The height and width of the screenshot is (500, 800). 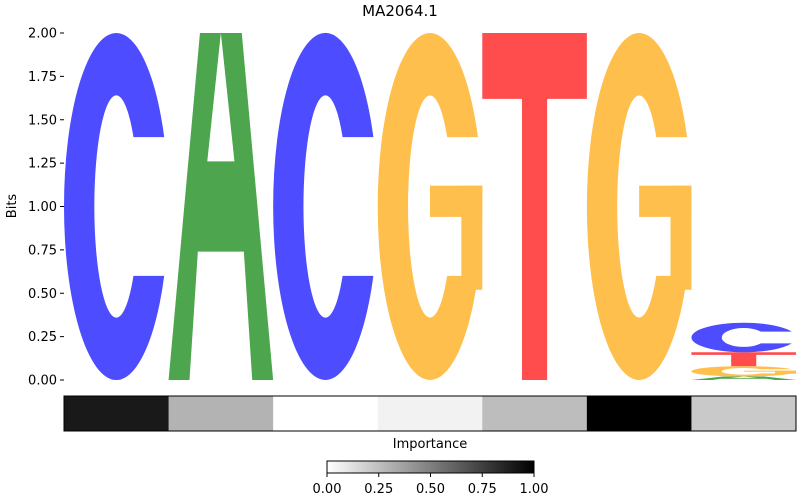 What do you see at coordinates (42, 381) in the screenshot?
I see `y-tick-label: 0.00` at bounding box center [42, 381].